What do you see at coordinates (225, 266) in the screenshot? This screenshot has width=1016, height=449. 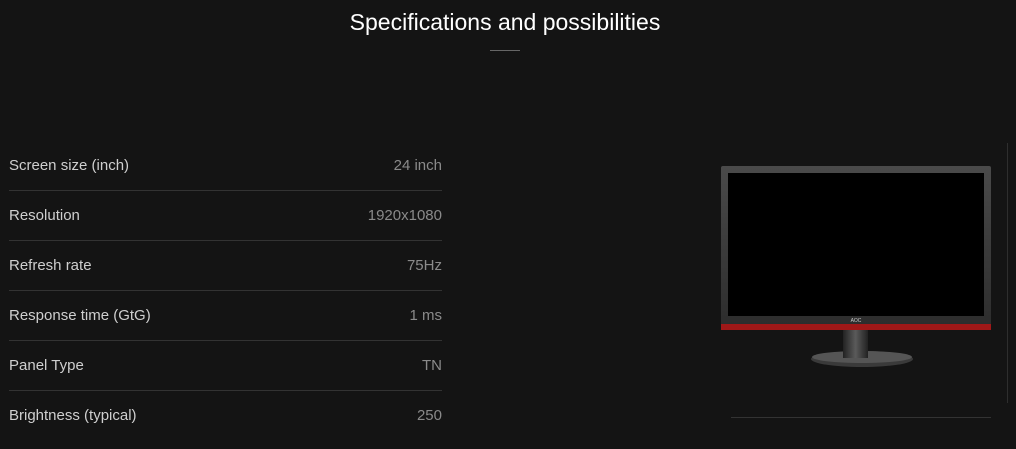 I see `spec-row: Refresh rate 75Hz` at bounding box center [225, 266].